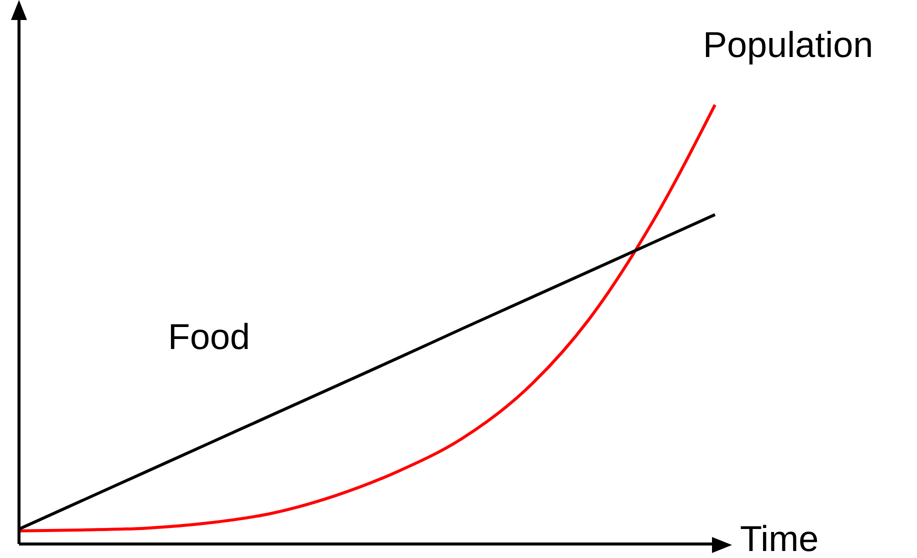 This screenshot has width=917, height=558. What do you see at coordinates (779, 538) in the screenshot?
I see `x-axis-title: Time` at bounding box center [779, 538].